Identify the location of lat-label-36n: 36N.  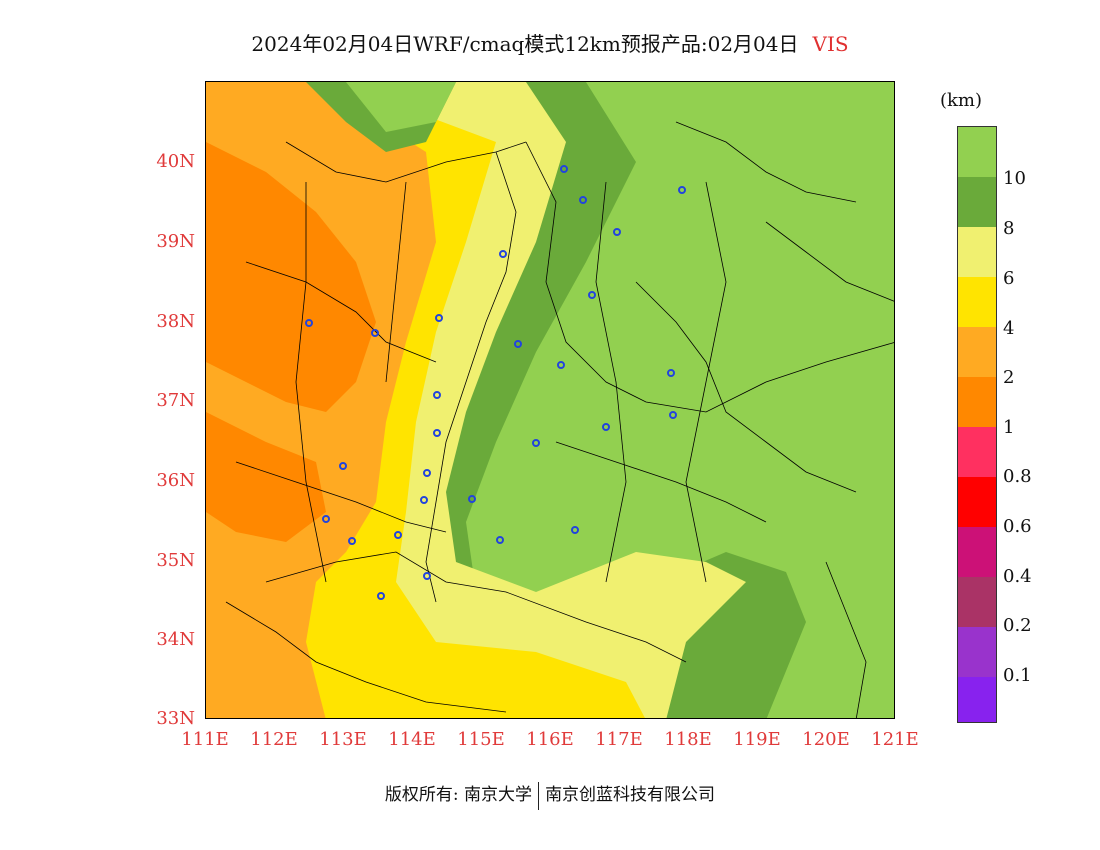
(175, 480).